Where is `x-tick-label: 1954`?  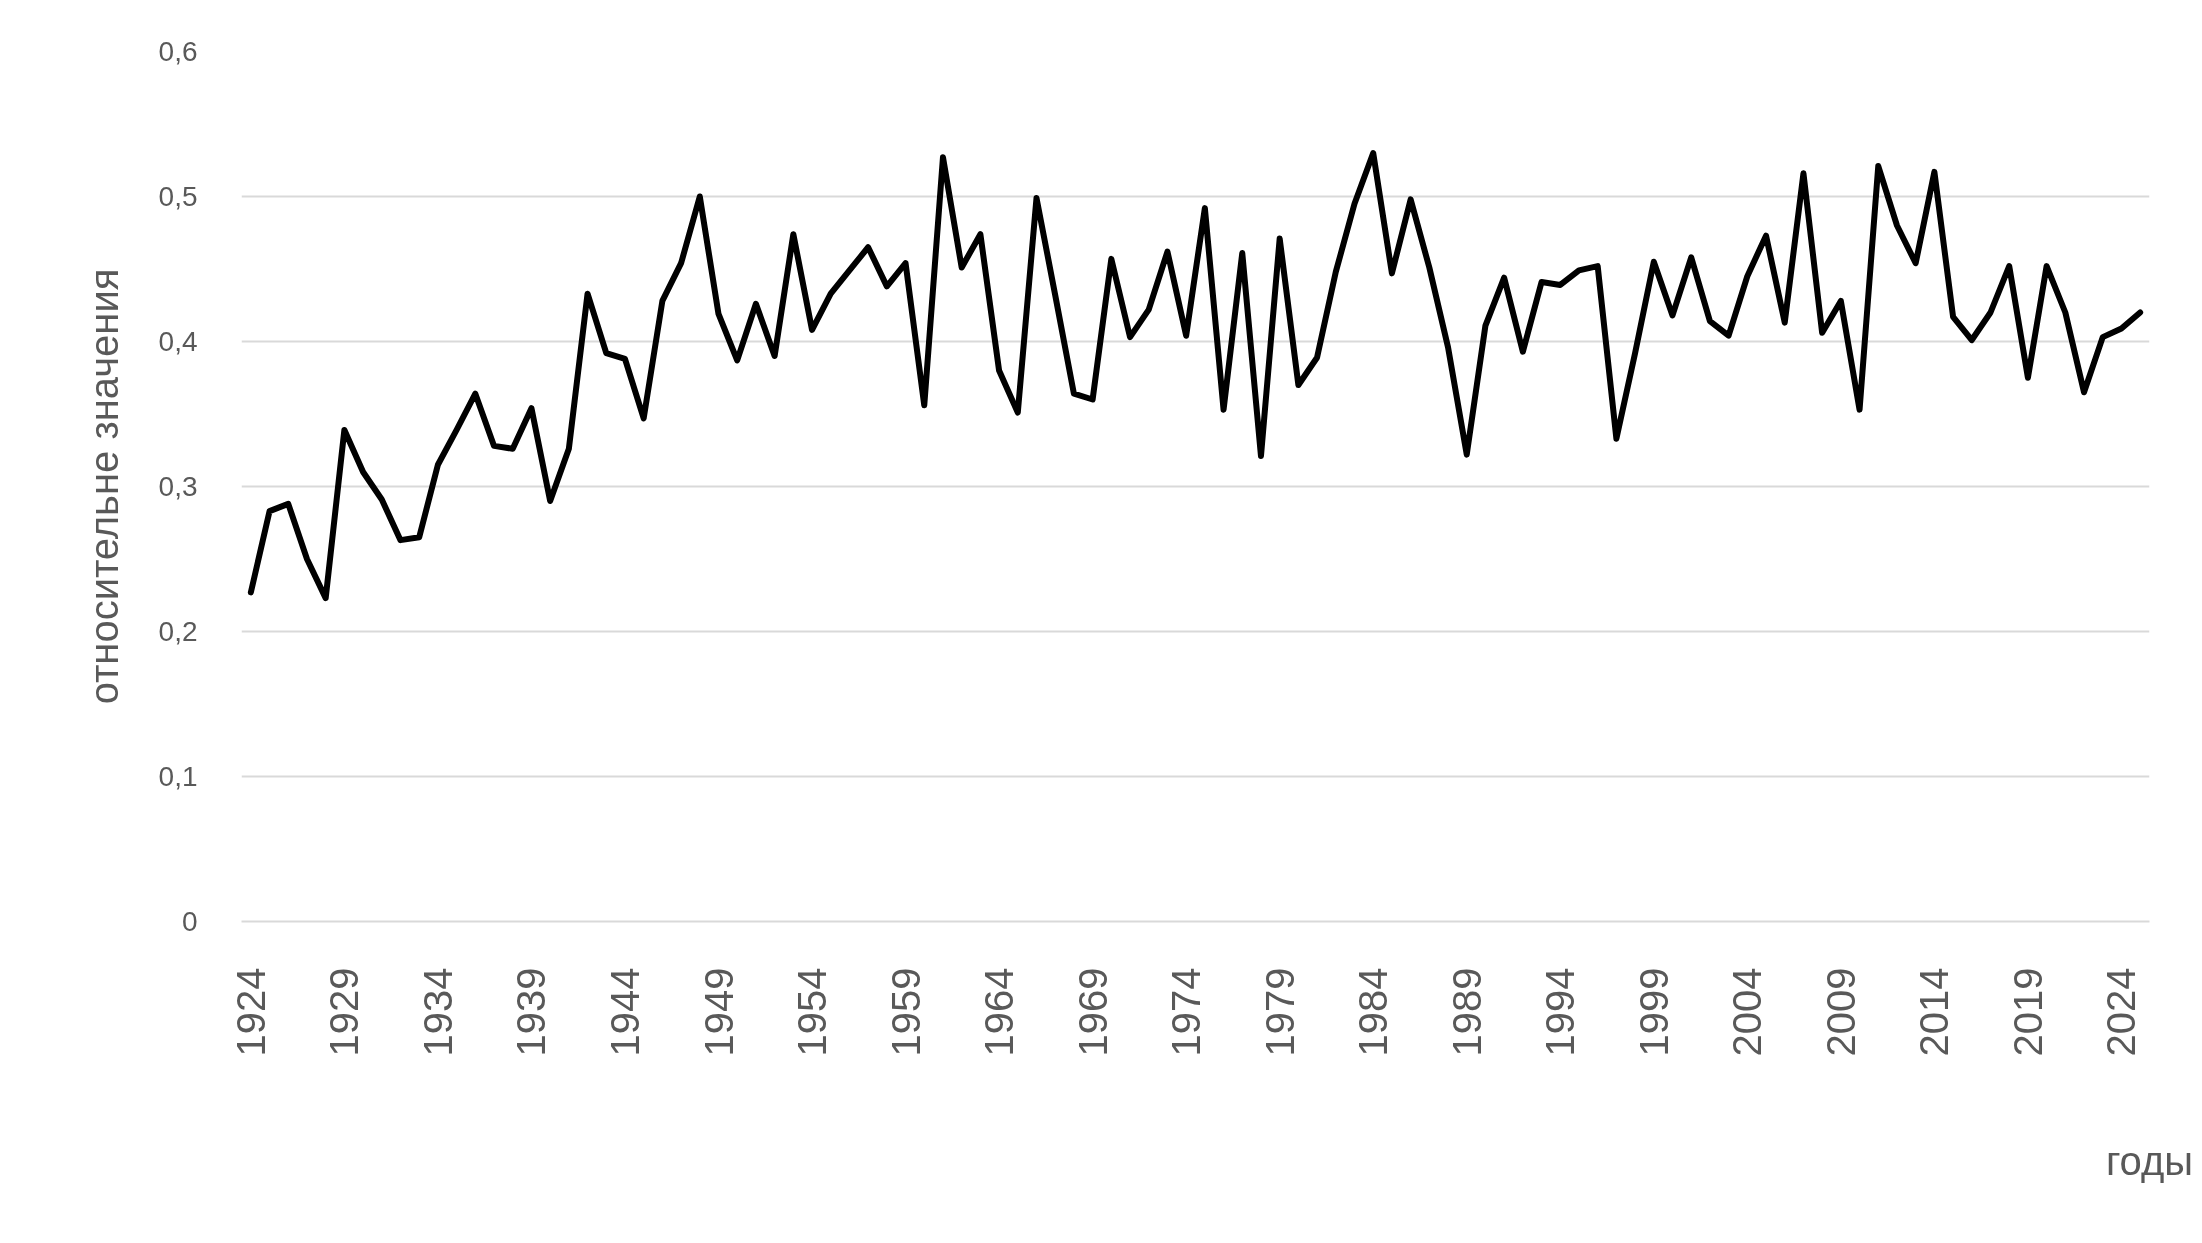 x-tick-label: 1954 is located at coordinates (812, 1012).